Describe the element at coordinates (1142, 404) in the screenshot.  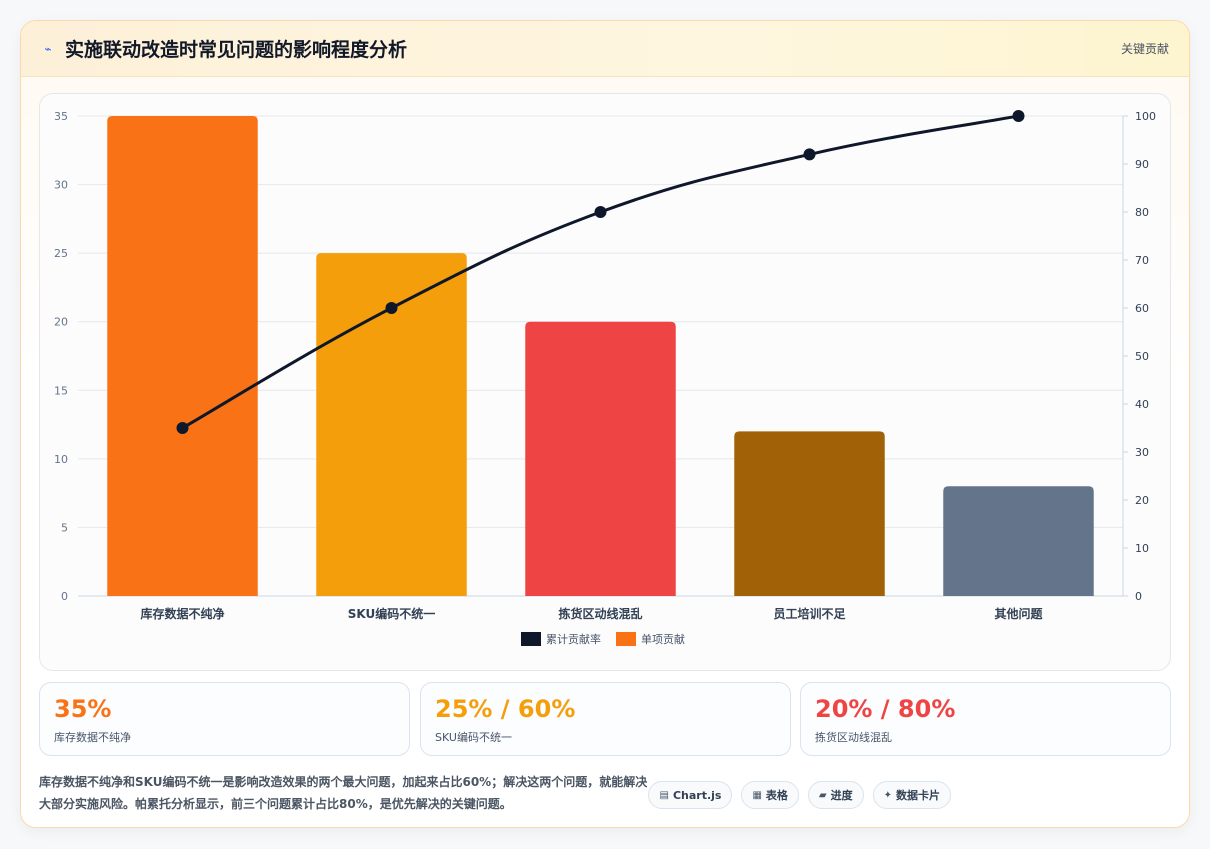
I see `y-right-tick-label: 40` at that location.